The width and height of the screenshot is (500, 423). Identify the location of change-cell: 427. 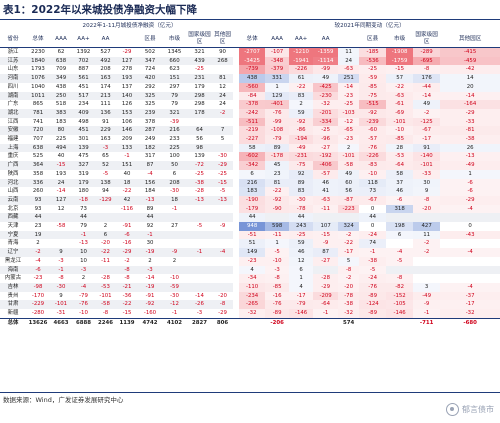
(427, 226).